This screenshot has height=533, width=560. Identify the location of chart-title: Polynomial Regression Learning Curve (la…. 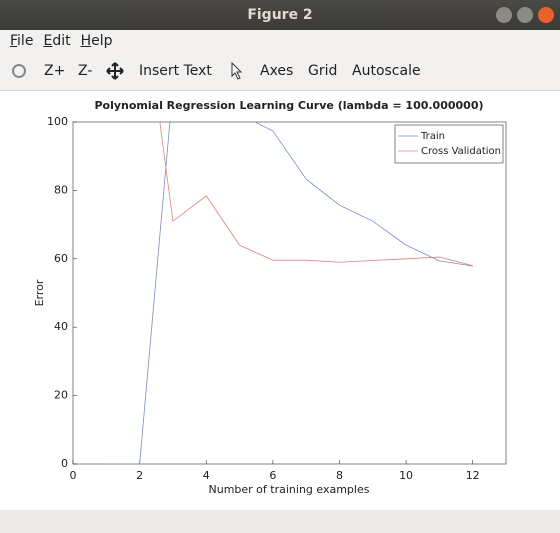
(288, 105).